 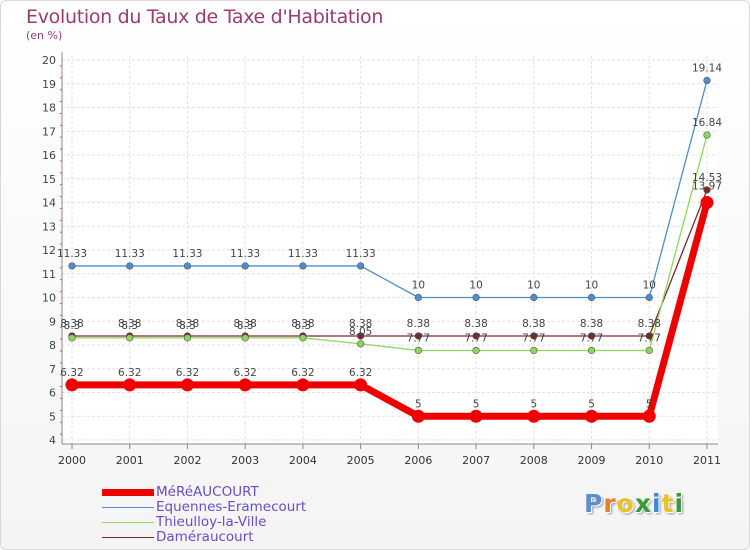 What do you see at coordinates (707, 68) in the screenshot?
I see `data-label: 19.14` at bounding box center [707, 68].